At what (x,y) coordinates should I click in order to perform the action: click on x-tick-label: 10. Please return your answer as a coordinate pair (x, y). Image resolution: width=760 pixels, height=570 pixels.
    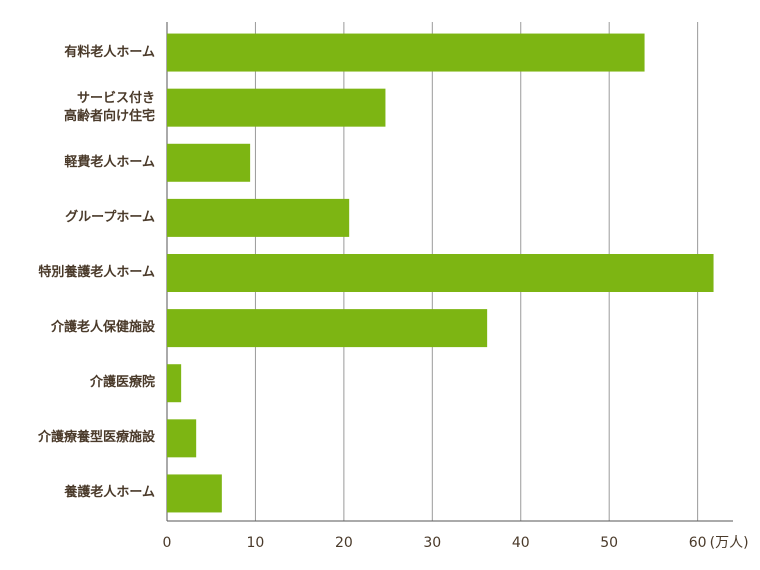
    Looking at the image, I should click on (256, 543).